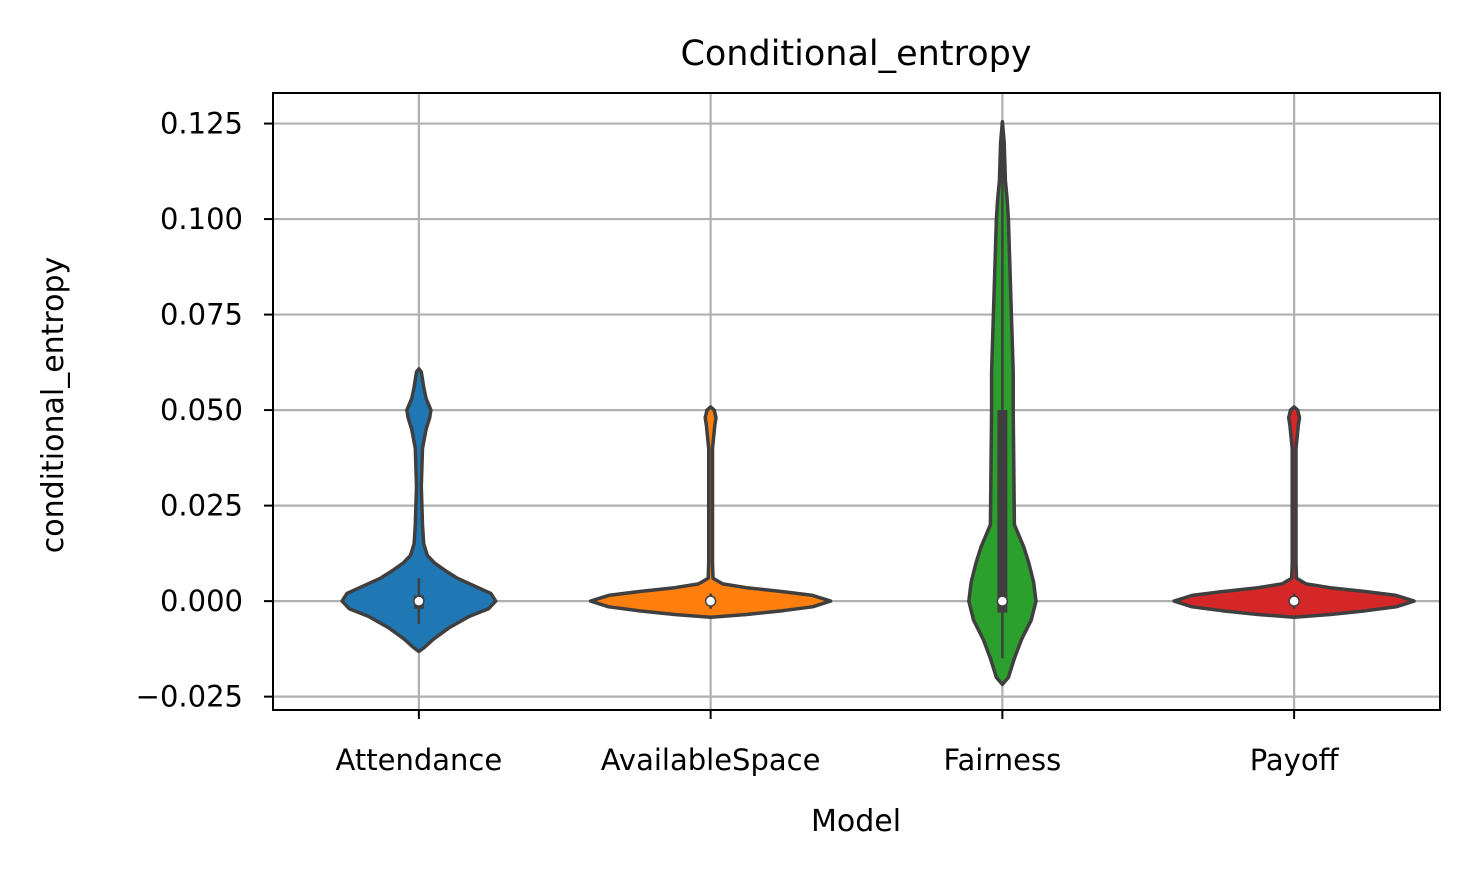 The height and width of the screenshot is (870, 1470). What do you see at coordinates (201, 601) in the screenshot?
I see `y-tick-label: 0.000` at bounding box center [201, 601].